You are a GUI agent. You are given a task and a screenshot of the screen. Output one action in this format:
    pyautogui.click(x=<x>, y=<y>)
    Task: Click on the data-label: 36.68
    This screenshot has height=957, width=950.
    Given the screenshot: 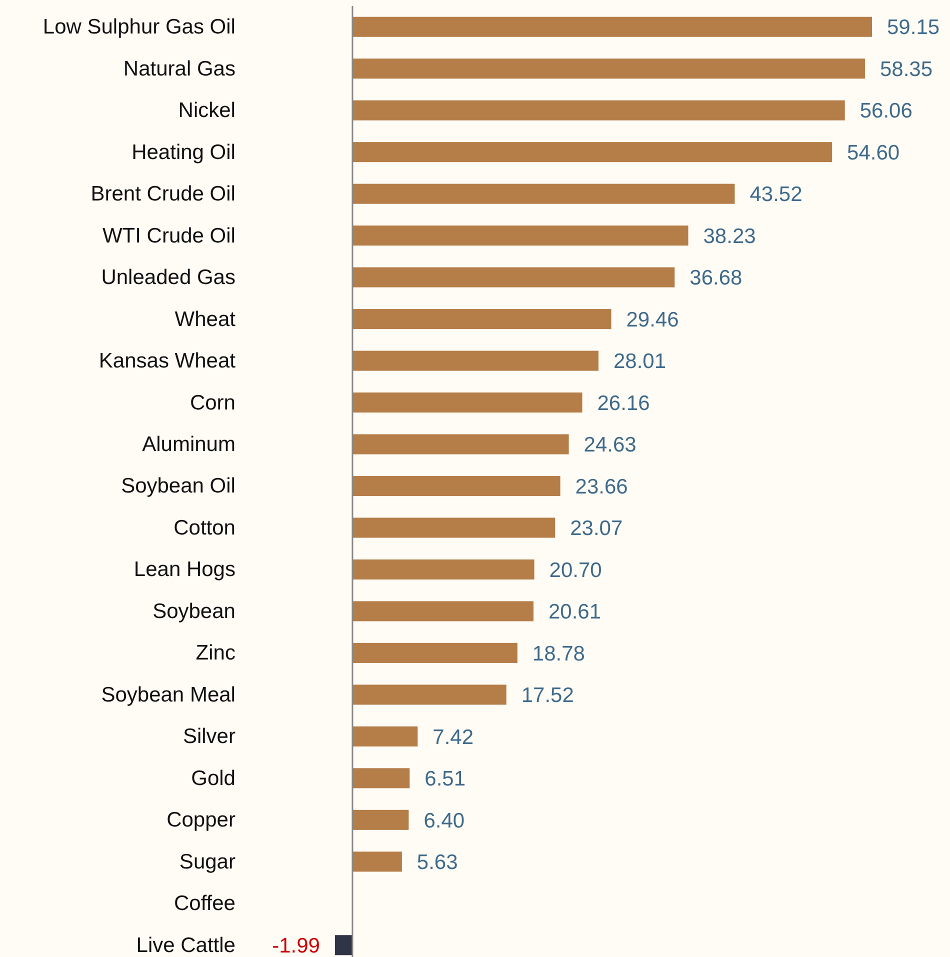 What is the action you would take?
    pyautogui.click(x=716, y=278)
    